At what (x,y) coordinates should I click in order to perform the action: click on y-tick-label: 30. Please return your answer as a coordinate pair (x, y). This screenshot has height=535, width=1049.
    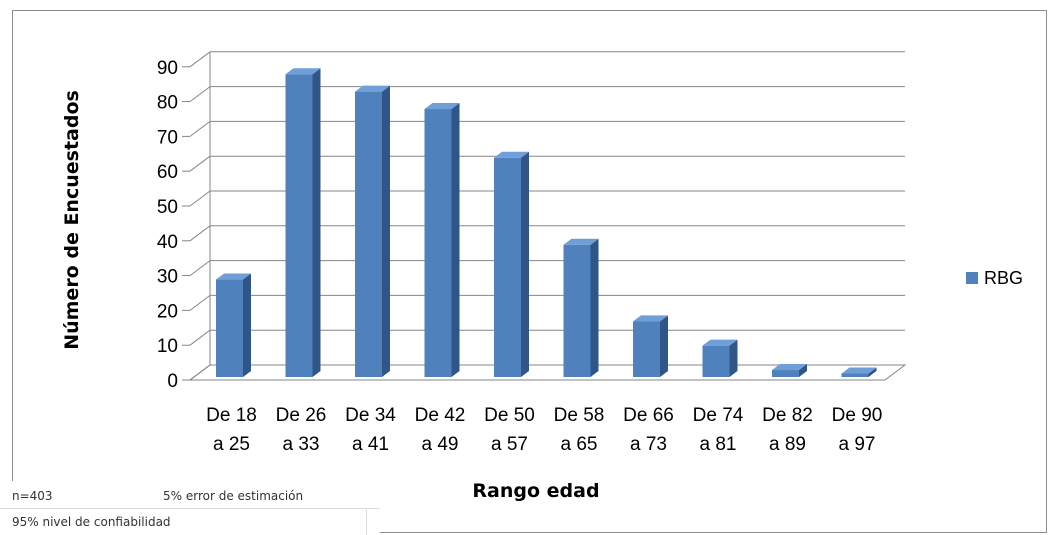
    Looking at the image, I should click on (167, 277).